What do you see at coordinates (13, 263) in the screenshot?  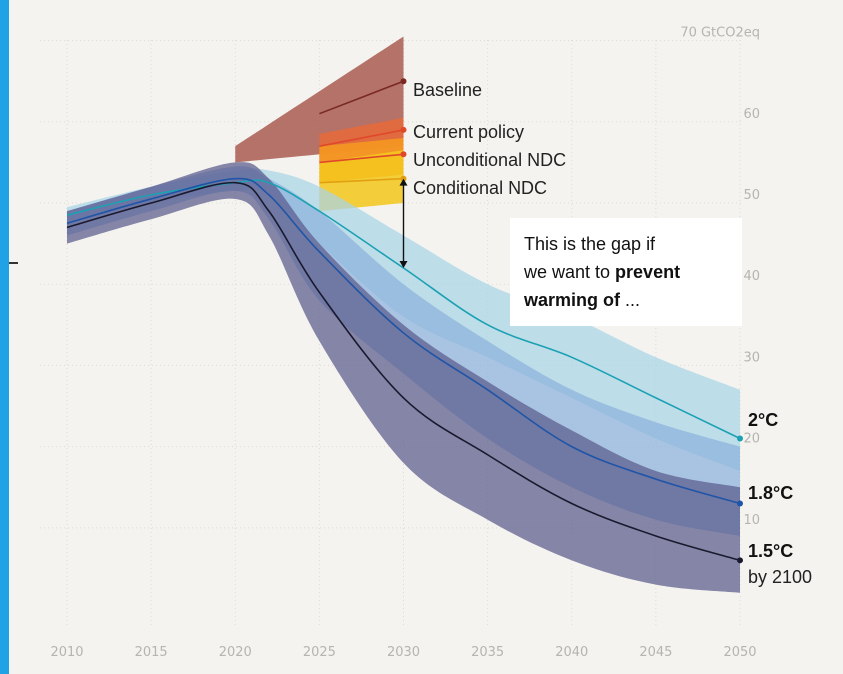 I see `left-edge-tick` at bounding box center [13, 263].